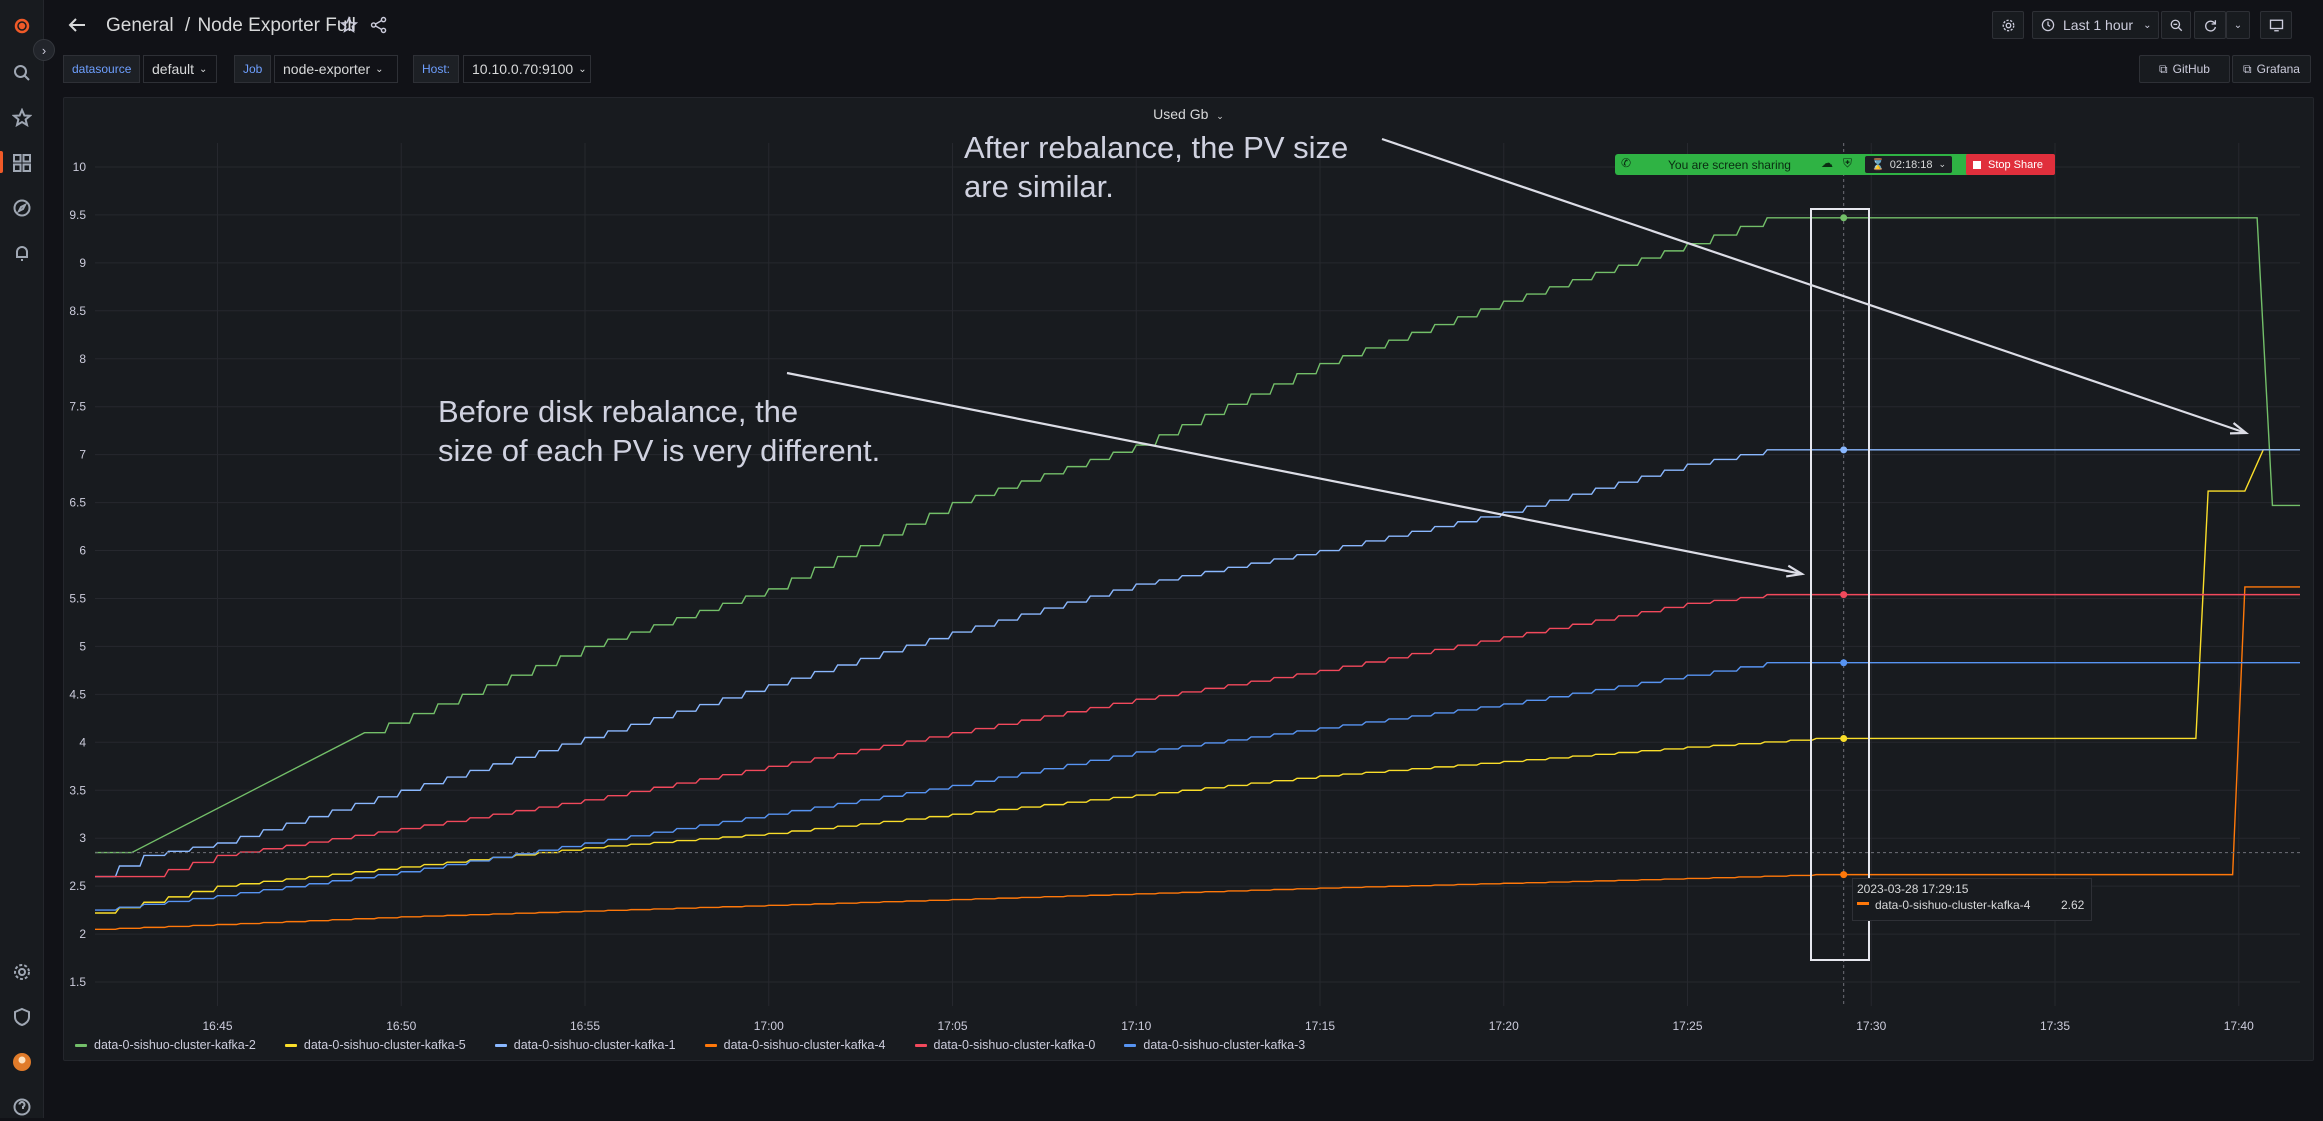 Image resolution: width=2323 pixels, height=1121 pixels. What do you see at coordinates (173, 69) in the screenshot?
I see `var-value-datasource: default` at bounding box center [173, 69].